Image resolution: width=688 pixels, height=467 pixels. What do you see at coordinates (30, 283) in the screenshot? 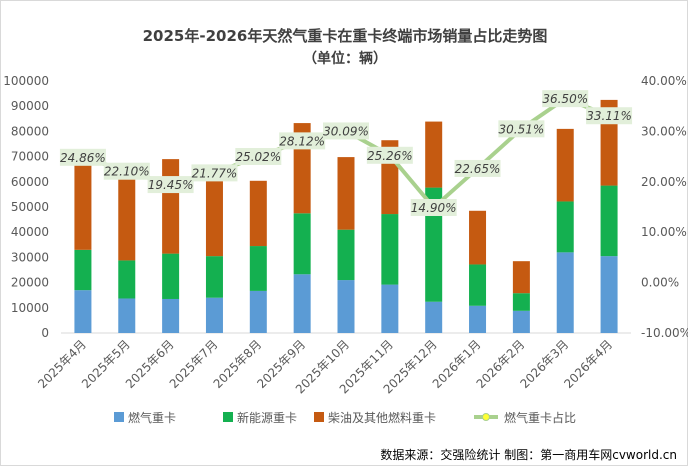
I see `left-axis-tick-label: 20000` at bounding box center [30, 283].